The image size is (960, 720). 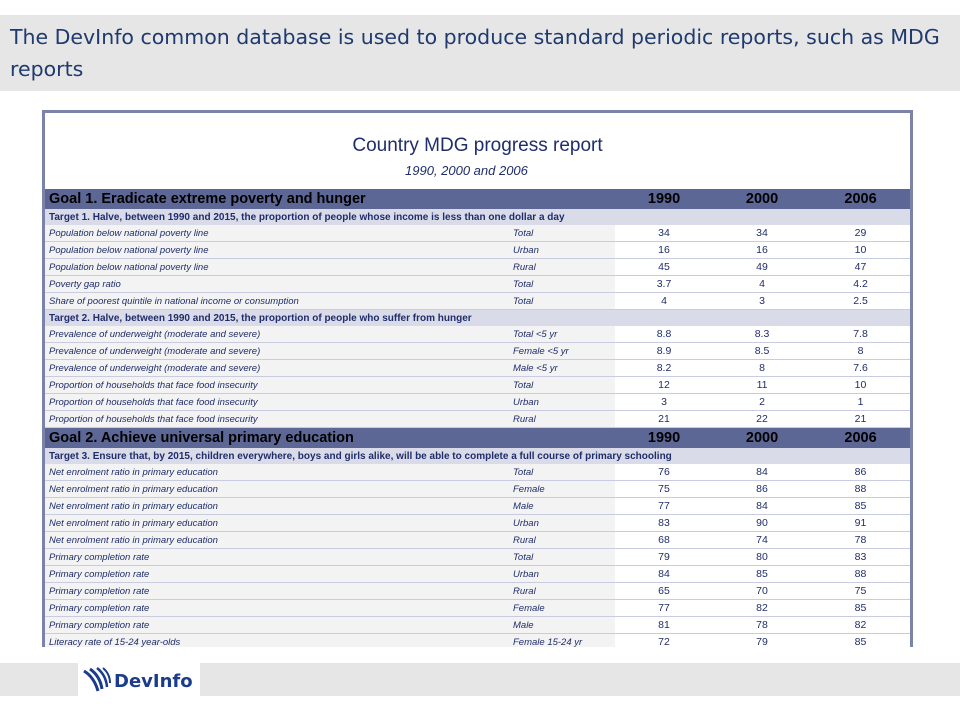 I want to click on value-2006-cell: 1, so click(x=860, y=402).